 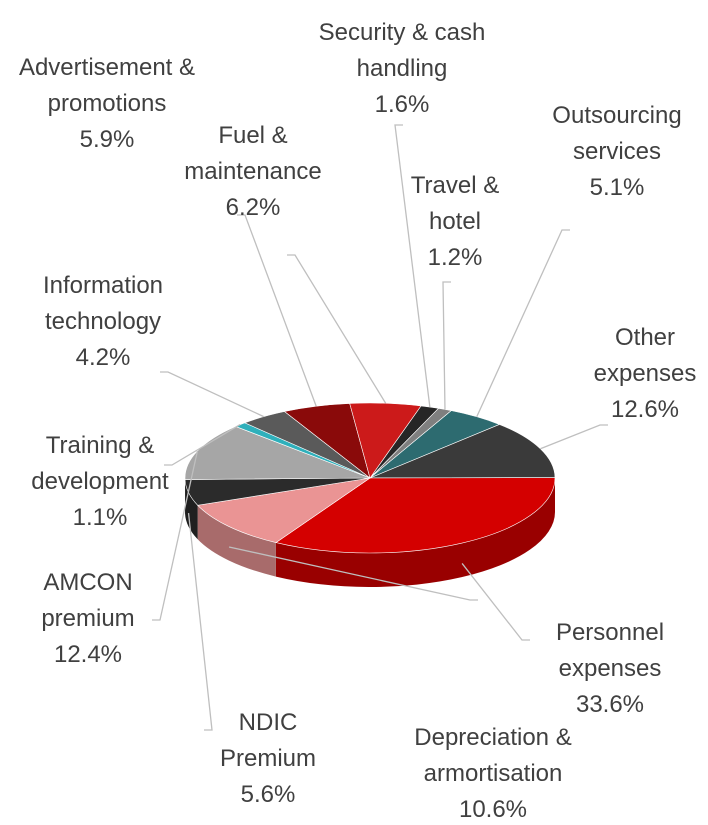 What do you see at coordinates (610, 650) in the screenshot?
I see `category-name: Personnel expenses` at bounding box center [610, 650].